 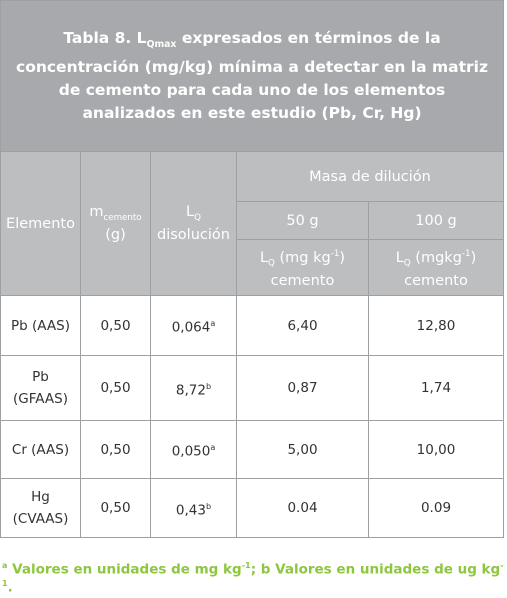 I want to click on lq-value: 0,43, so click(x=190, y=510).